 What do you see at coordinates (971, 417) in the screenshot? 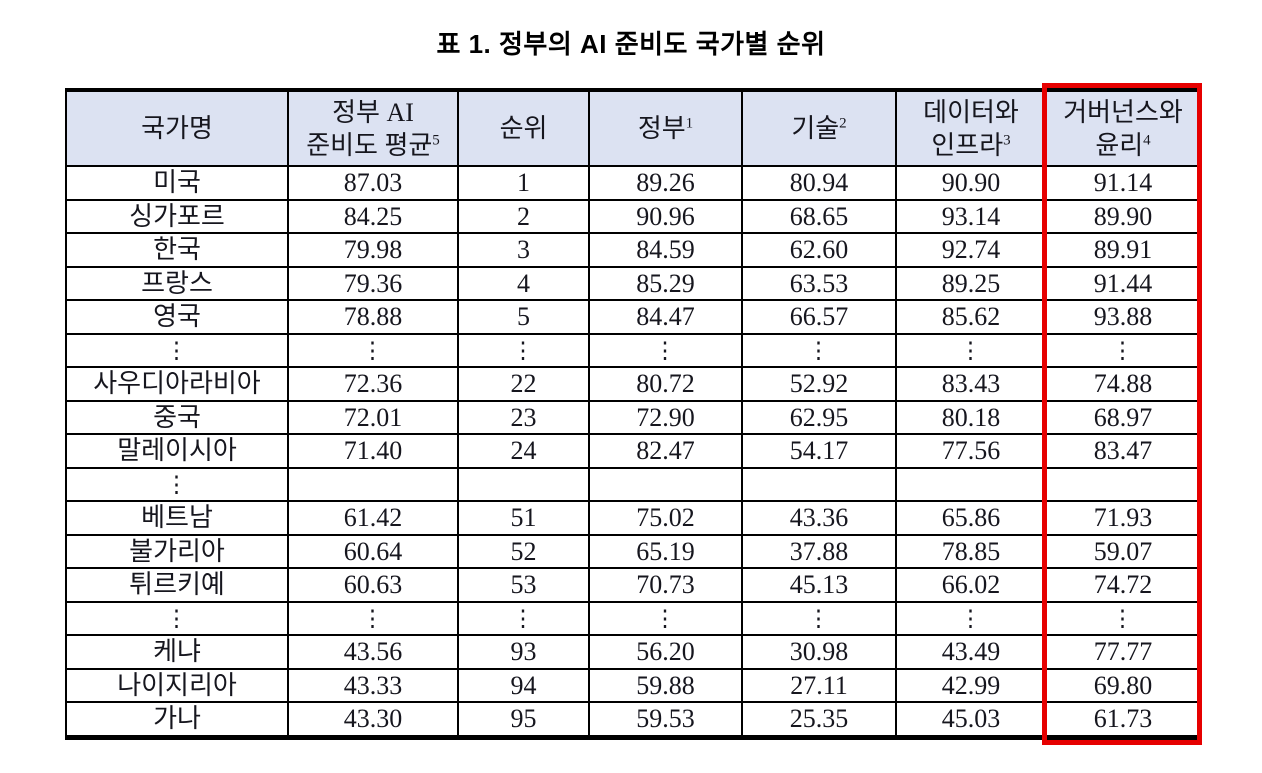
I see `cell-infra: 80.18` at bounding box center [971, 417].